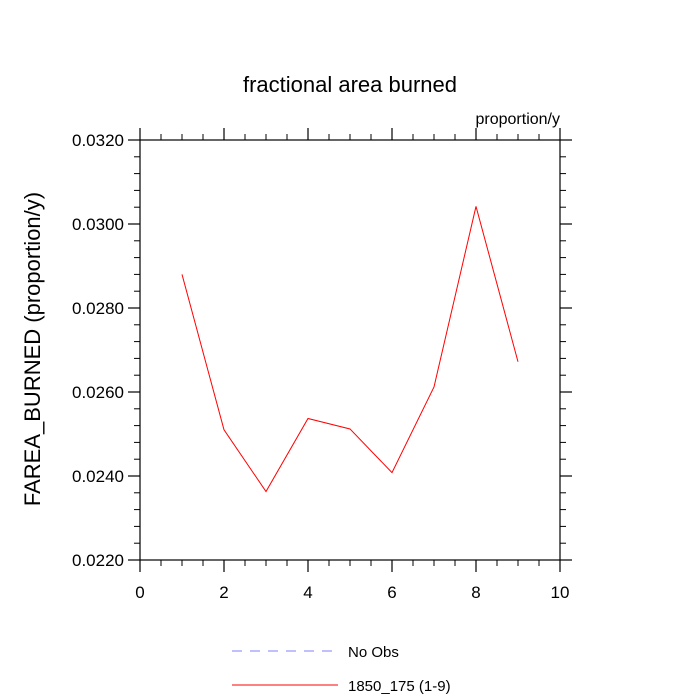  I want to click on x-tick-label: 10, so click(560, 592).